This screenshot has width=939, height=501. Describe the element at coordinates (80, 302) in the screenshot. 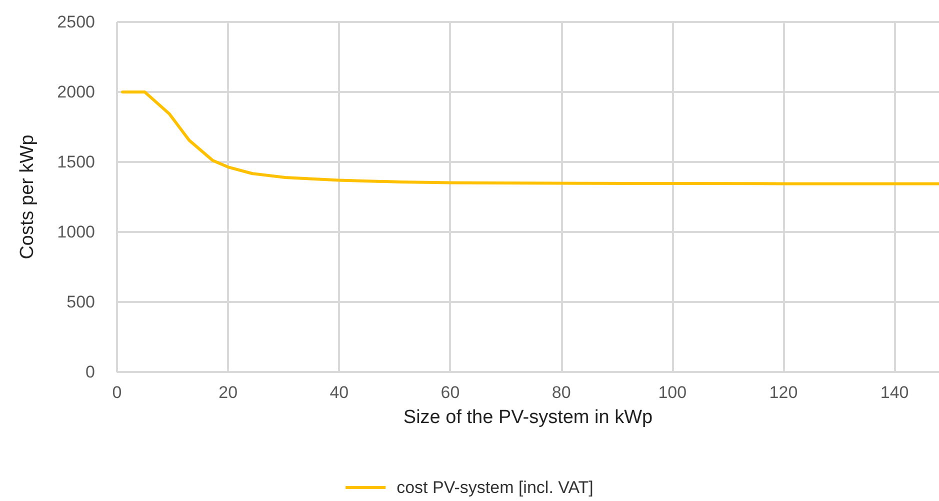

I see `y-tick-label: 500` at that location.